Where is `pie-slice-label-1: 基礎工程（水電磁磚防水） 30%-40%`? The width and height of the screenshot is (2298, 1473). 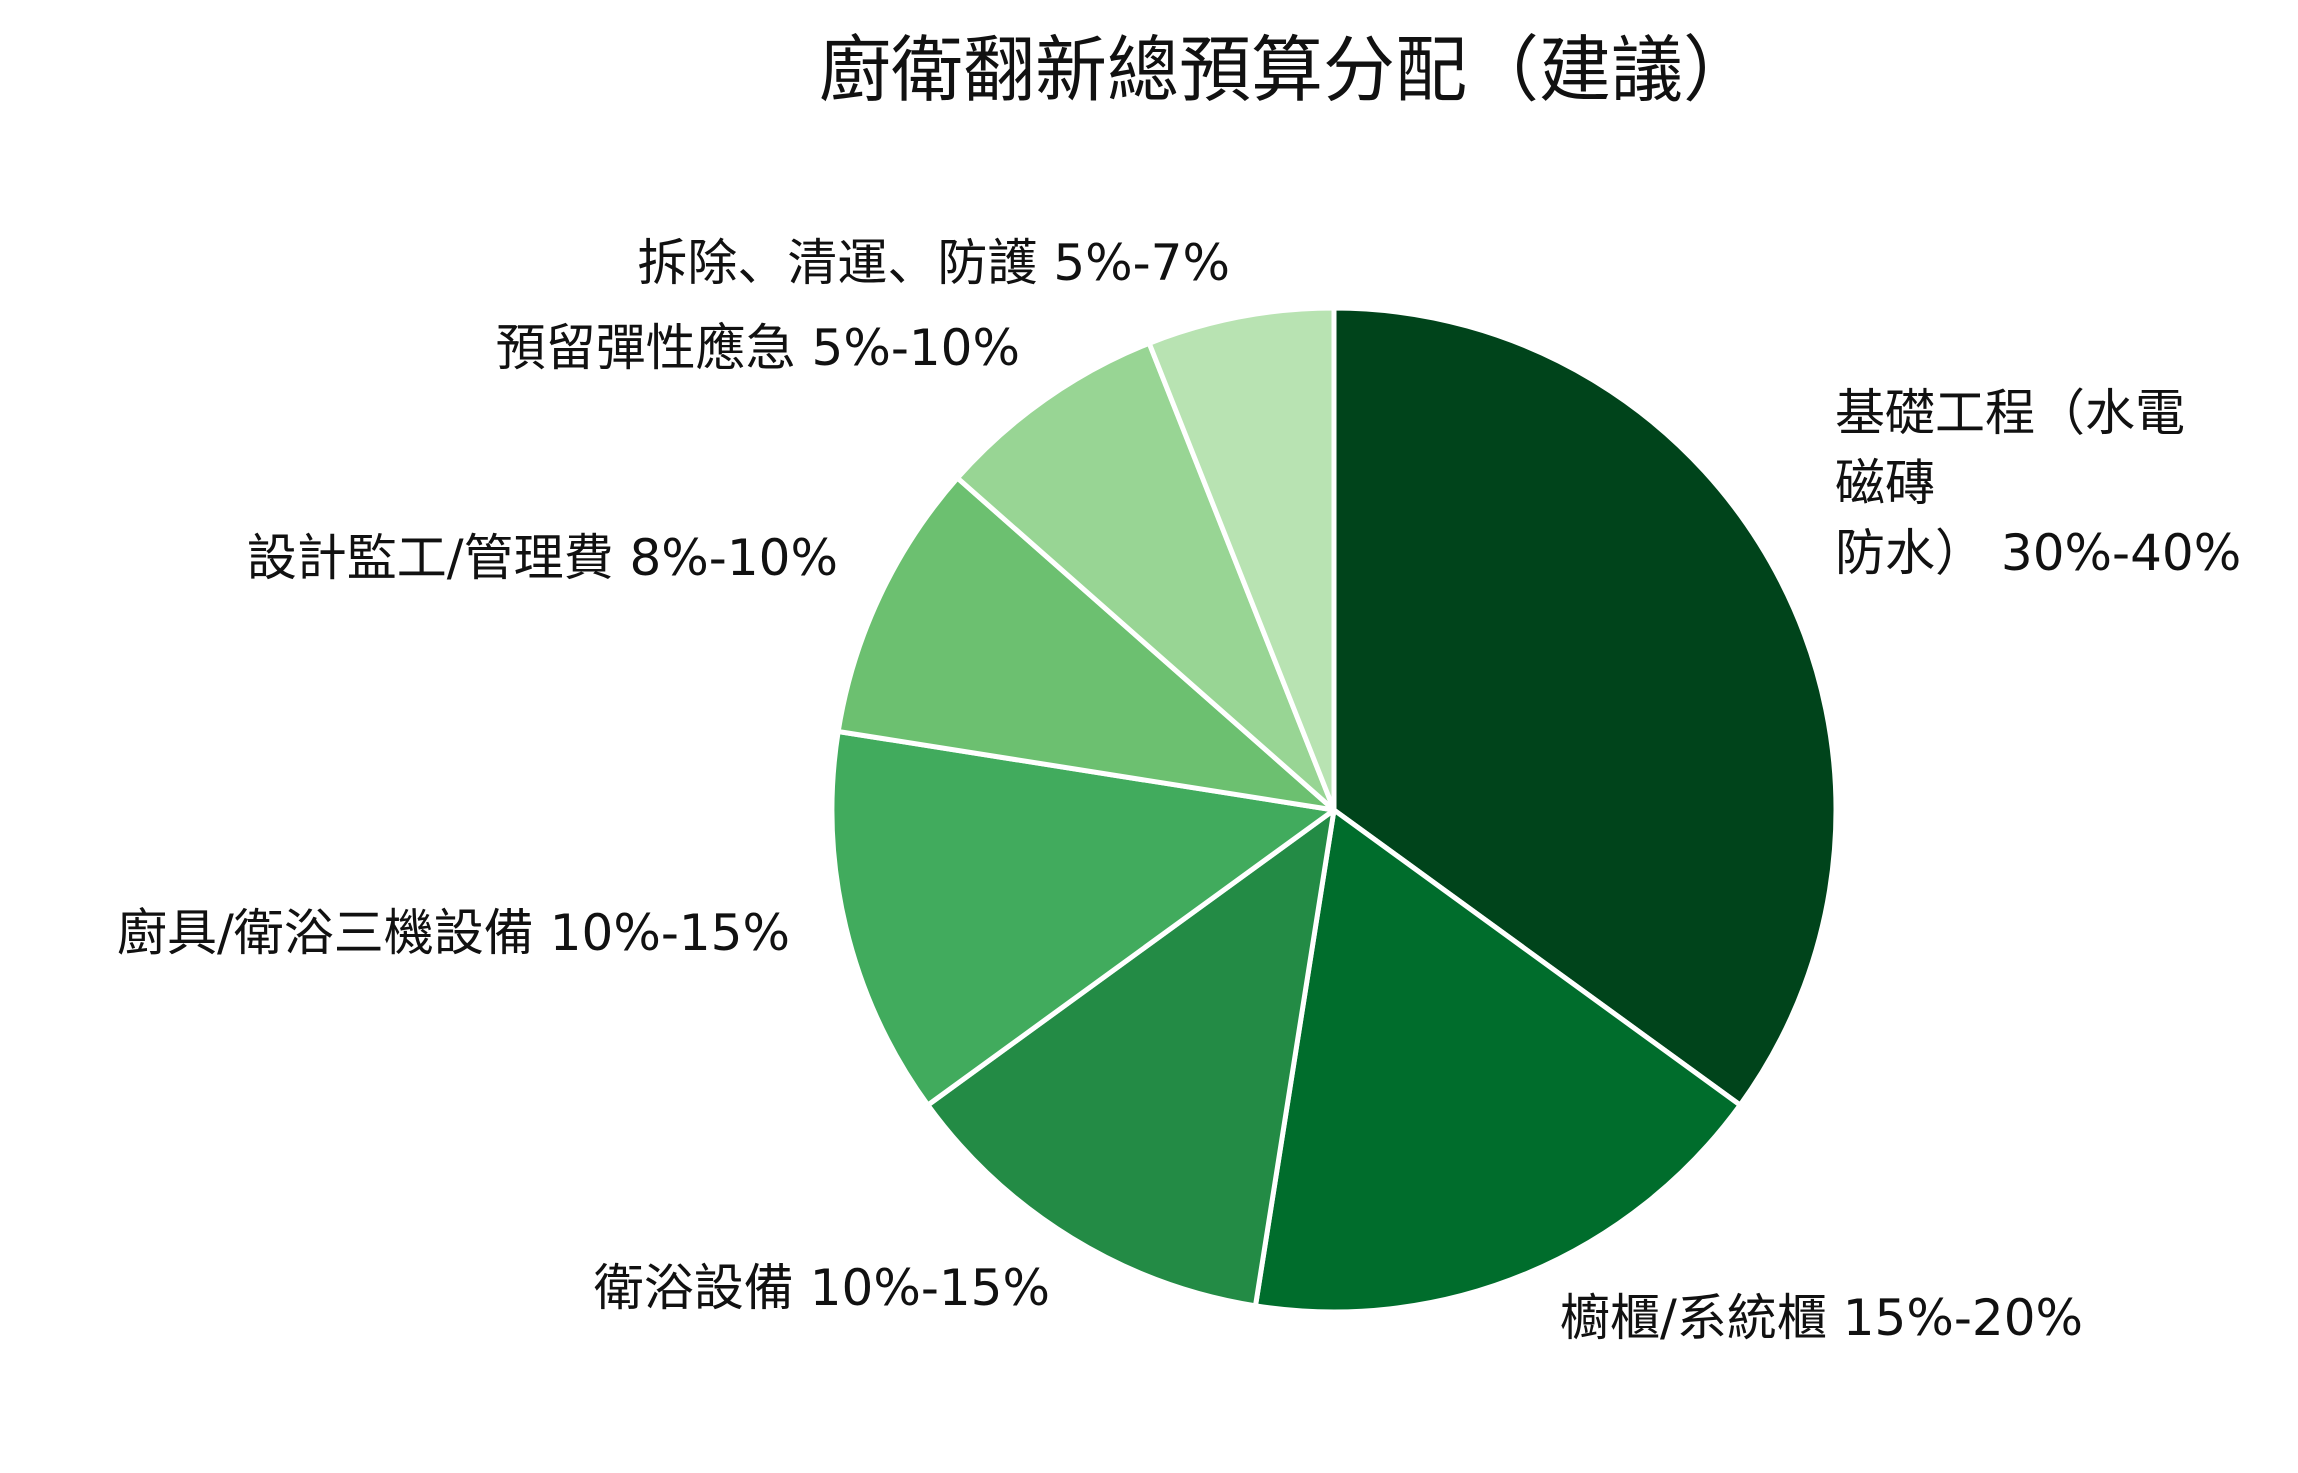 pie-slice-label-1: 基礎工程（水電磁磚防水） 30%-40% is located at coordinates (2038, 483).